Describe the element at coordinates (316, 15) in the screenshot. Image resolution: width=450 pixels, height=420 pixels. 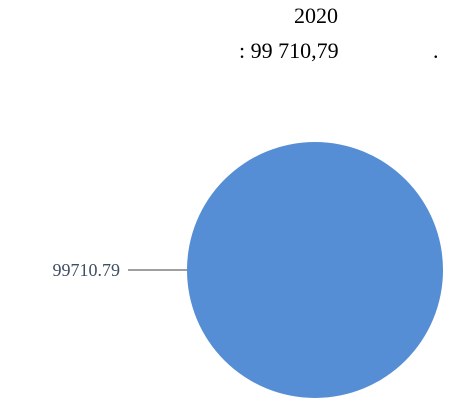
I see `chart-title-year: 2020` at that location.